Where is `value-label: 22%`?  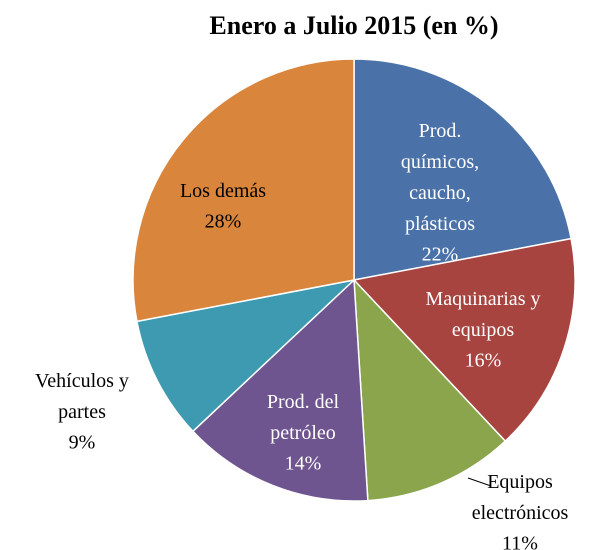
value-label: 22% is located at coordinates (440, 255).